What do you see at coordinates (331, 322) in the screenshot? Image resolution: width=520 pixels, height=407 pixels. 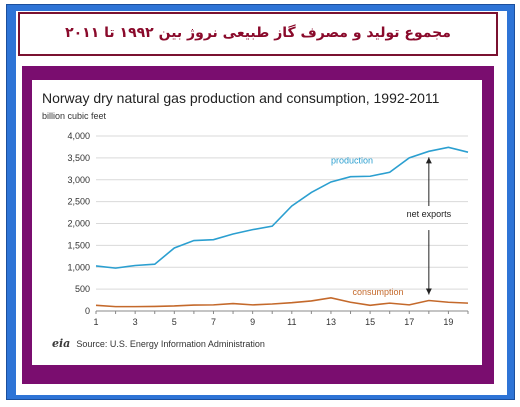 I see `x-tick-label: 13` at bounding box center [331, 322].